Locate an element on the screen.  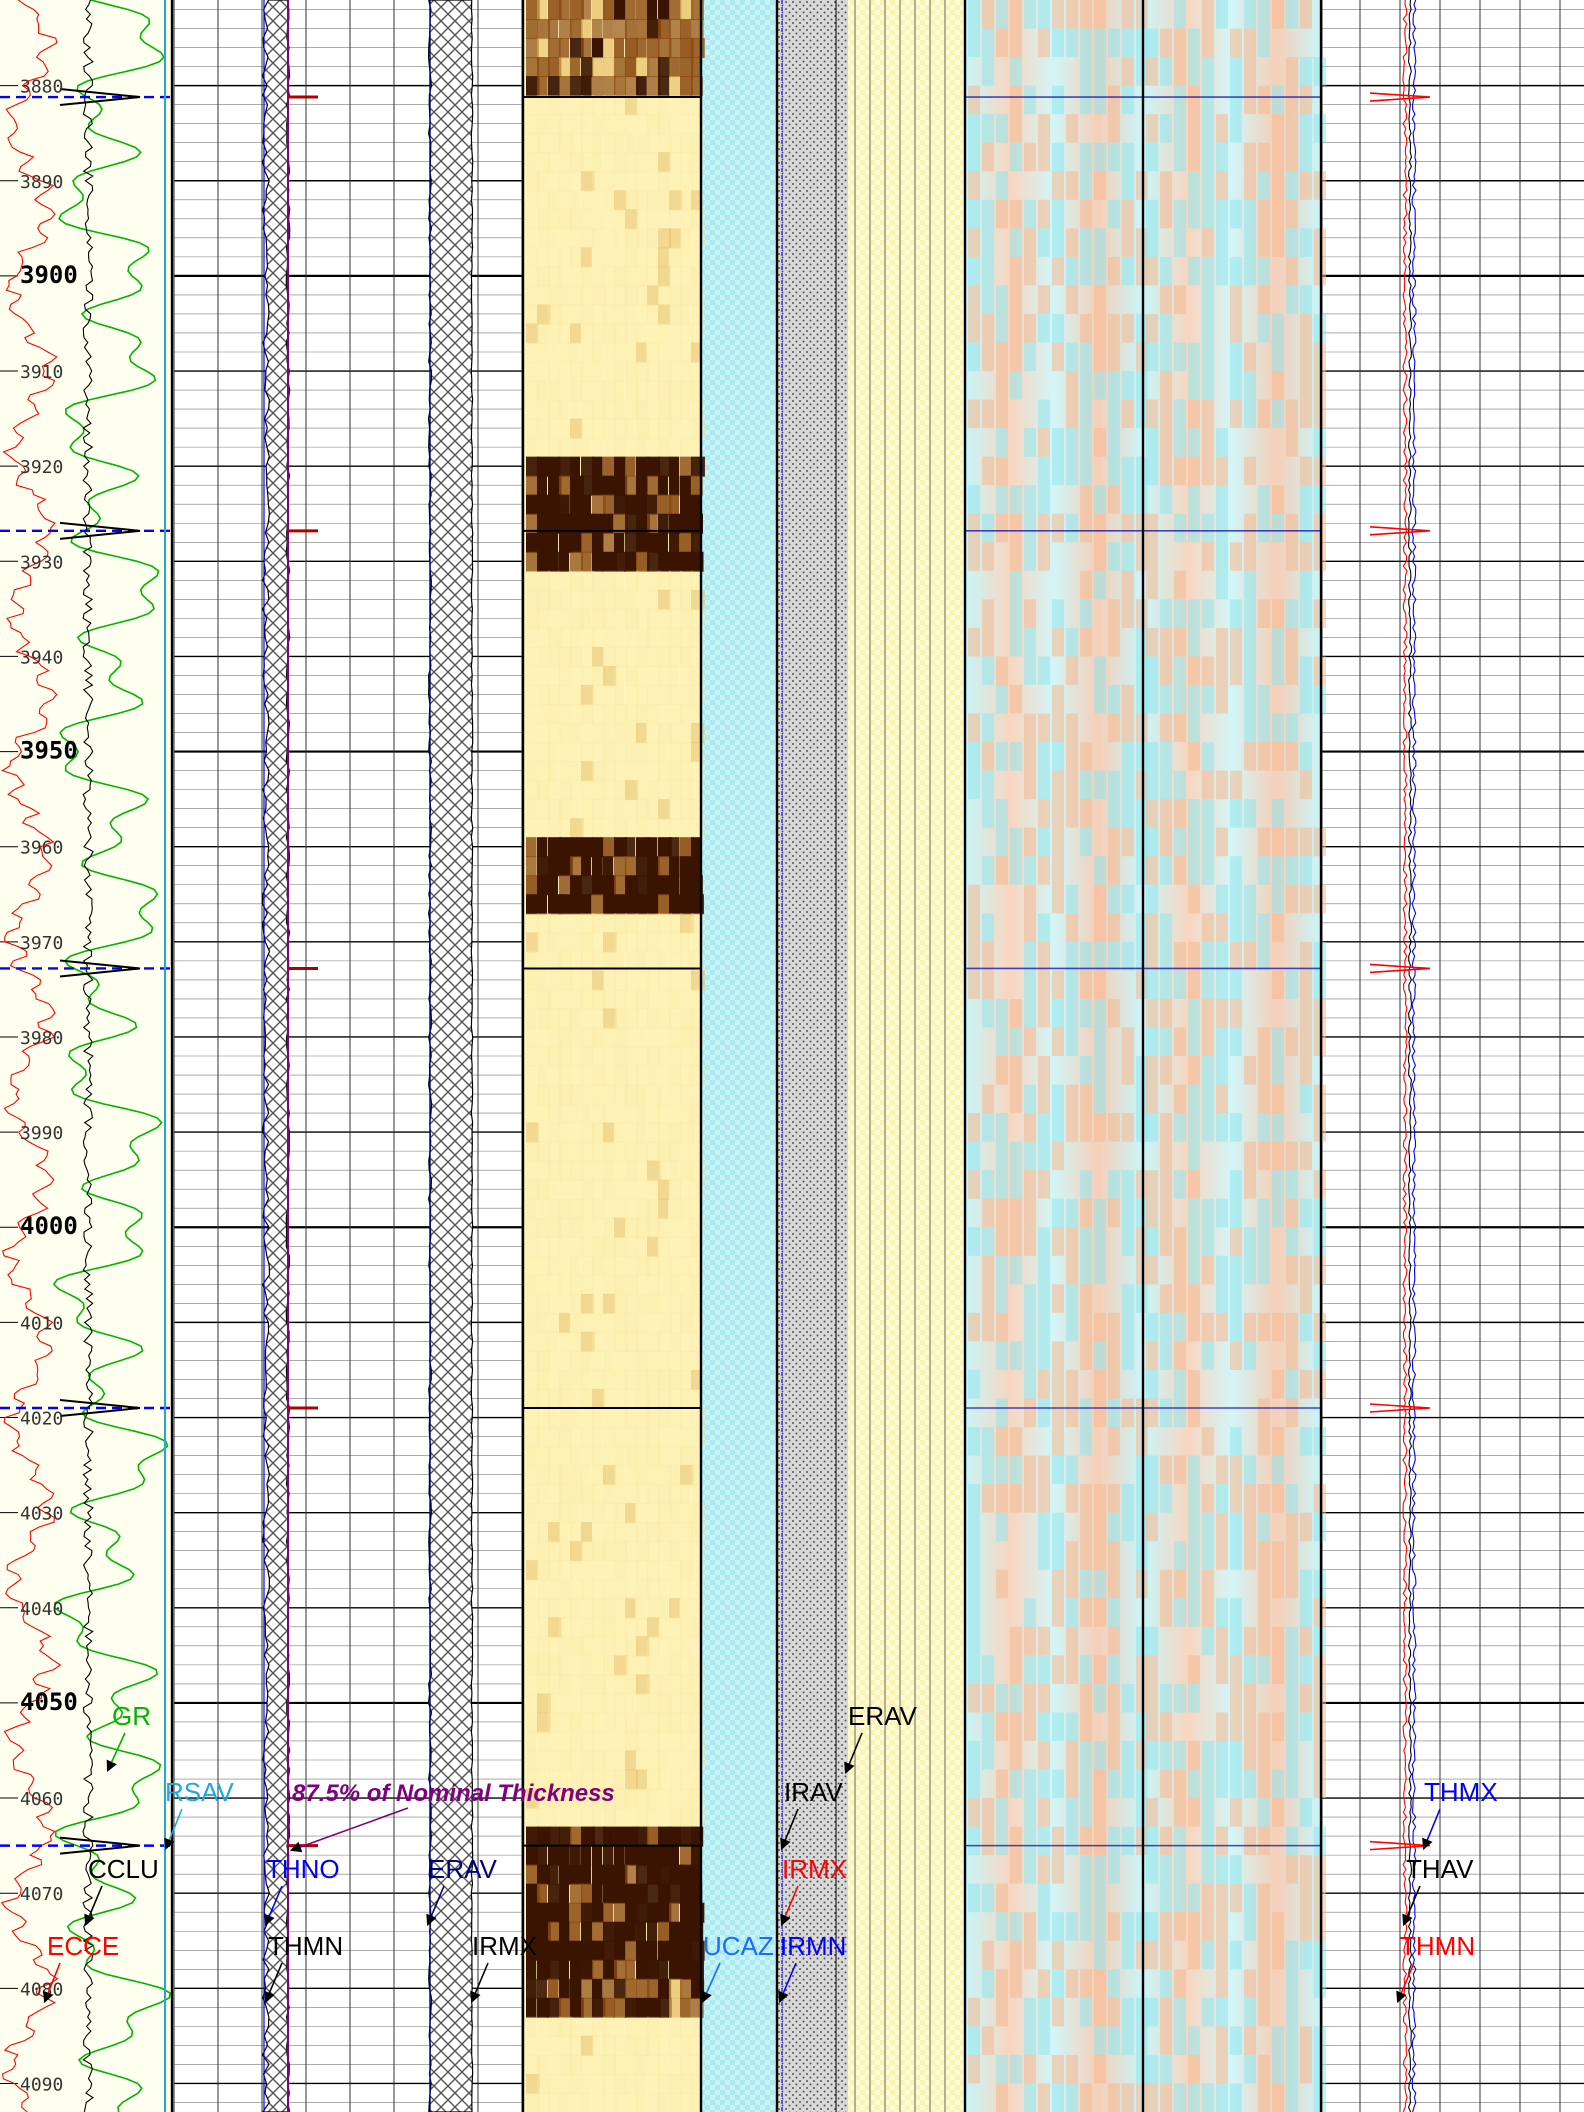
depth-label: 4000 is located at coordinates (49, 1226).